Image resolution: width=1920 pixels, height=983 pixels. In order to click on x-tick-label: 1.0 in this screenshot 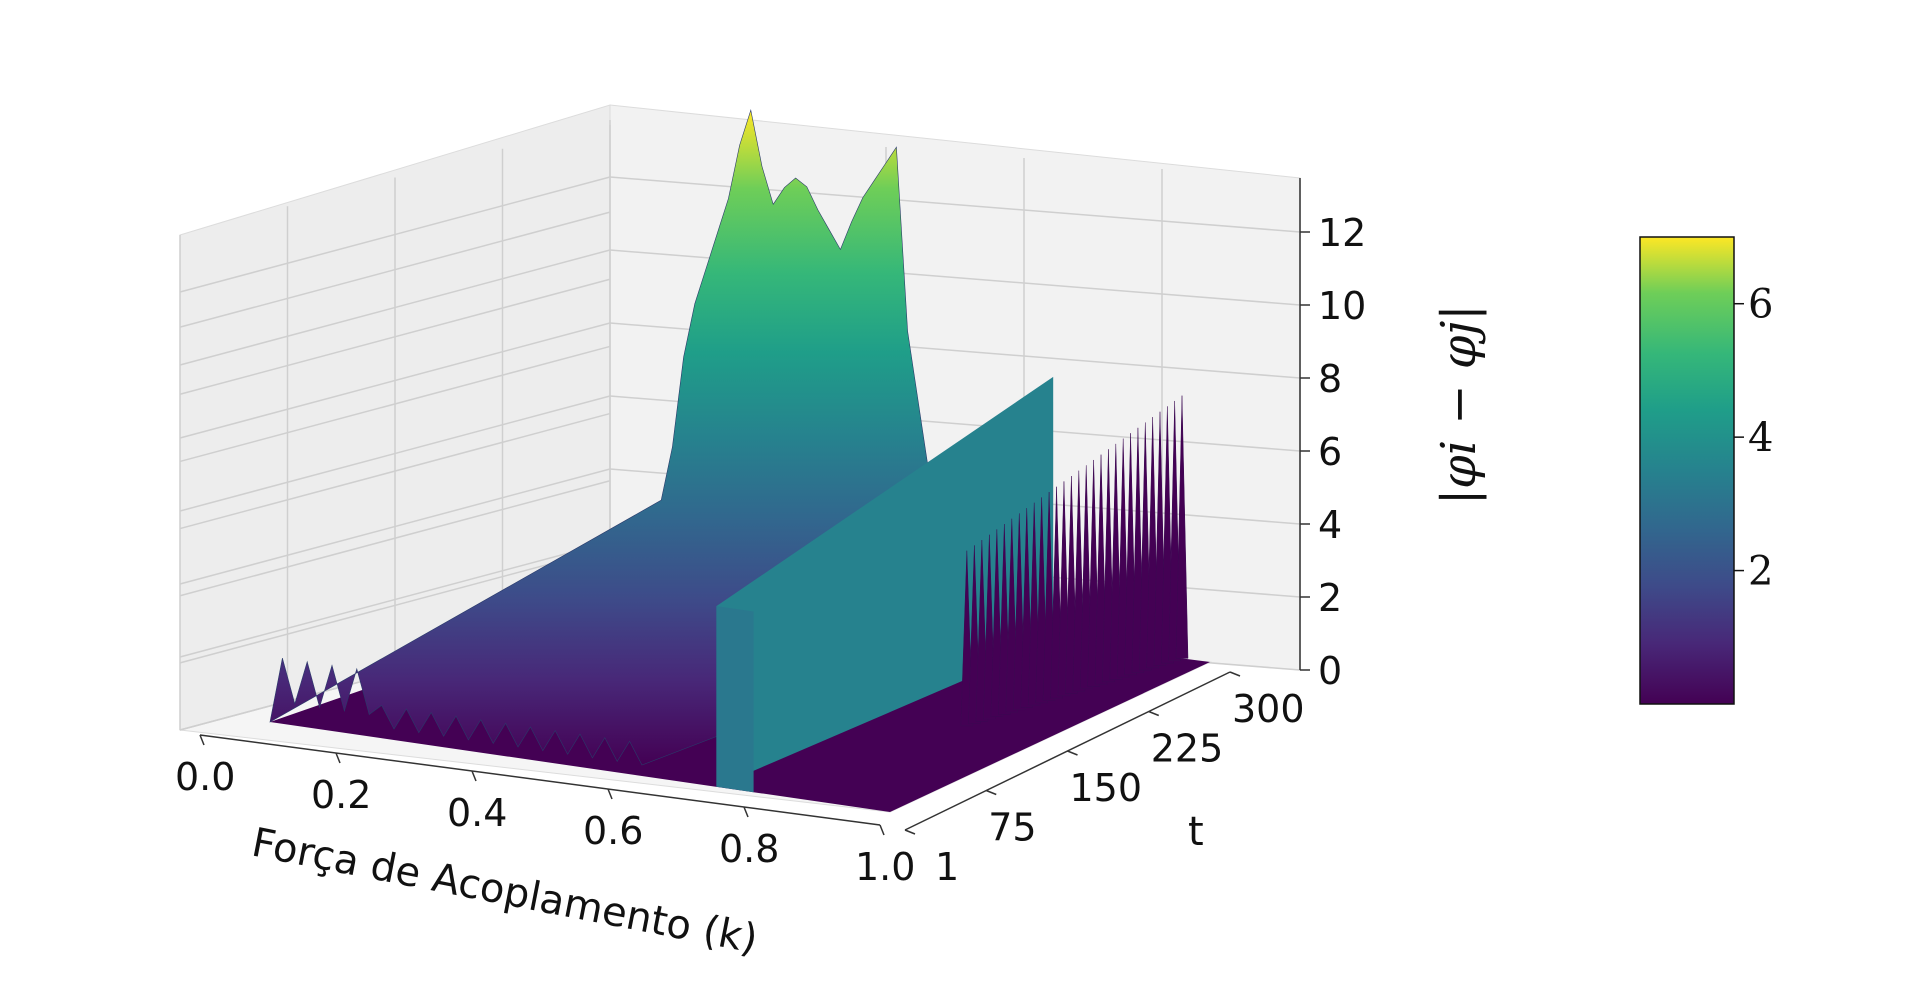, I will do `click(885, 867)`.